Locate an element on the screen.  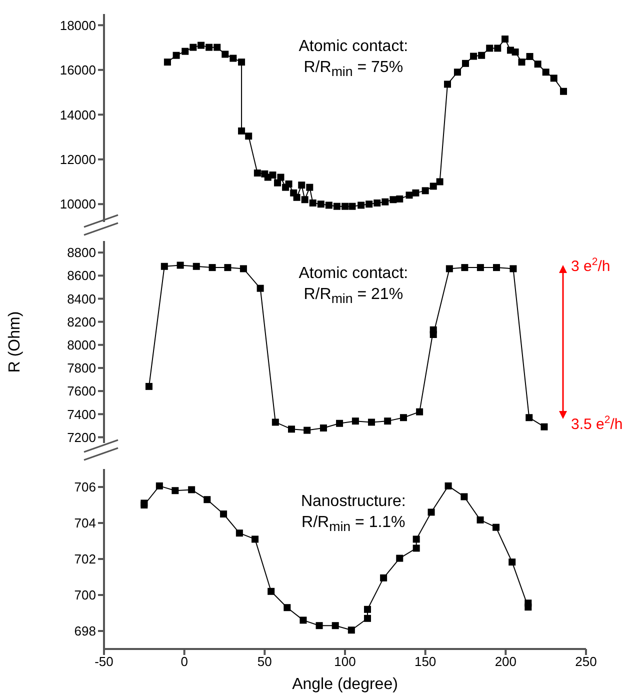
y-tick-label: 18000 is located at coordinates (78, 25).